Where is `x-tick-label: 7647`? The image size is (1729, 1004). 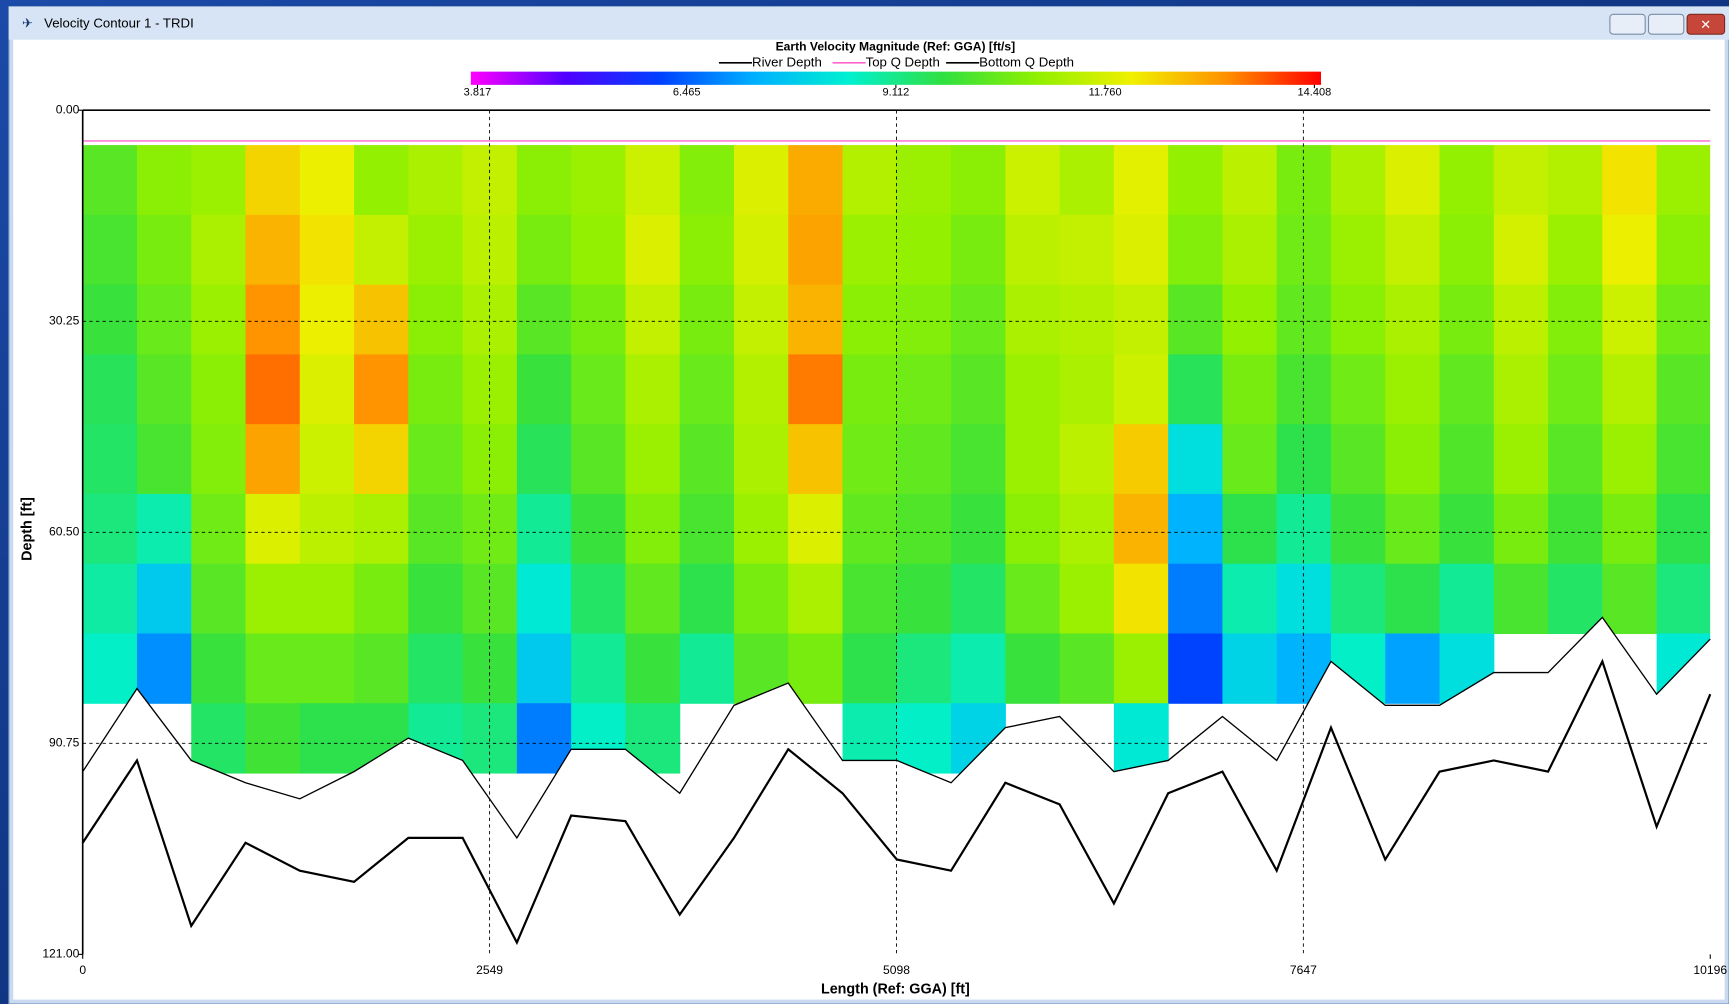 x-tick-label: 7647 is located at coordinates (1303, 970).